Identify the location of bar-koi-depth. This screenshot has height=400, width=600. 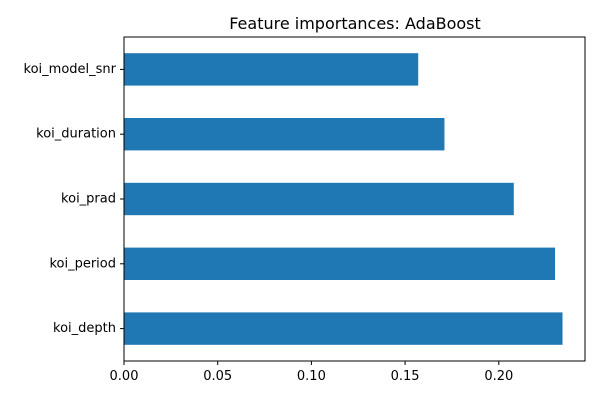
(343, 328).